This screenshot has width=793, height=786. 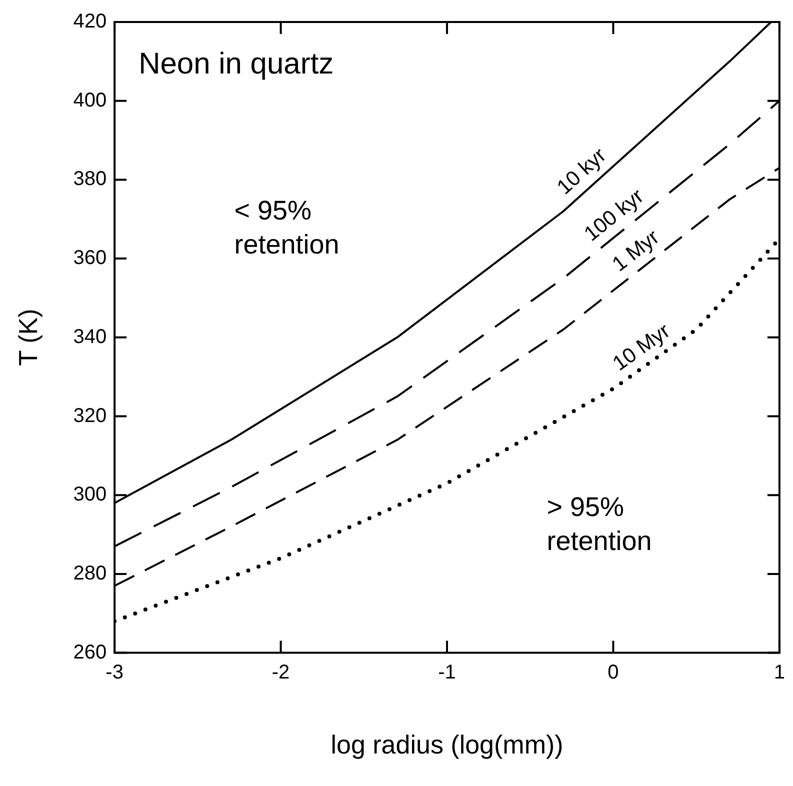 What do you see at coordinates (447, 672) in the screenshot?
I see `x-tick-label: -1` at bounding box center [447, 672].